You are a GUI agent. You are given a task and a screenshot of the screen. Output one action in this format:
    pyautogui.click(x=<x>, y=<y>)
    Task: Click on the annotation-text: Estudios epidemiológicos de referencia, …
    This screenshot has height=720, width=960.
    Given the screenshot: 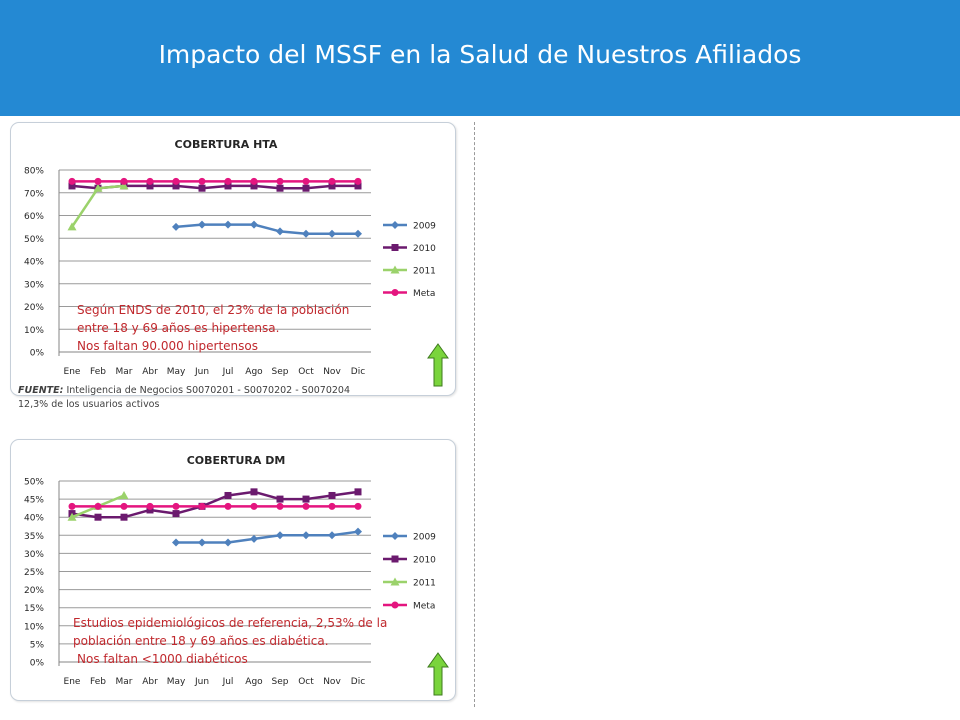 What is the action you would take?
    pyautogui.click(x=230, y=623)
    